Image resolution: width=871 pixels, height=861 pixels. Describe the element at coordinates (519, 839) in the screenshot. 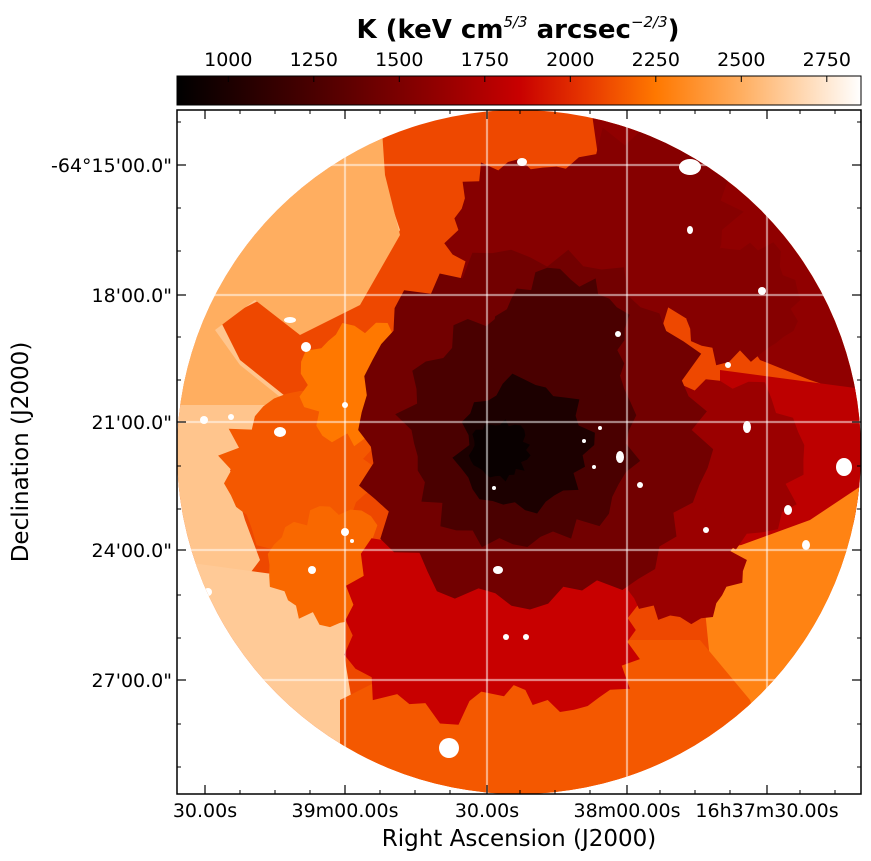

I see `x-axis-label: Right Ascension (J2000)` at that location.